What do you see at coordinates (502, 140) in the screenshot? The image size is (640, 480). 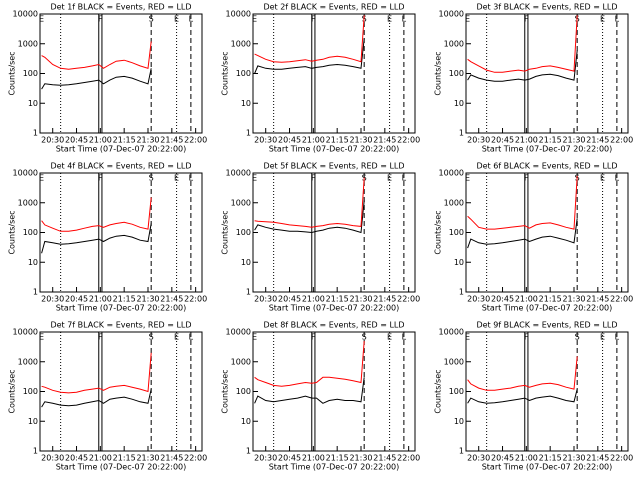 I see `x-tick-label: 20:45` at bounding box center [502, 140].